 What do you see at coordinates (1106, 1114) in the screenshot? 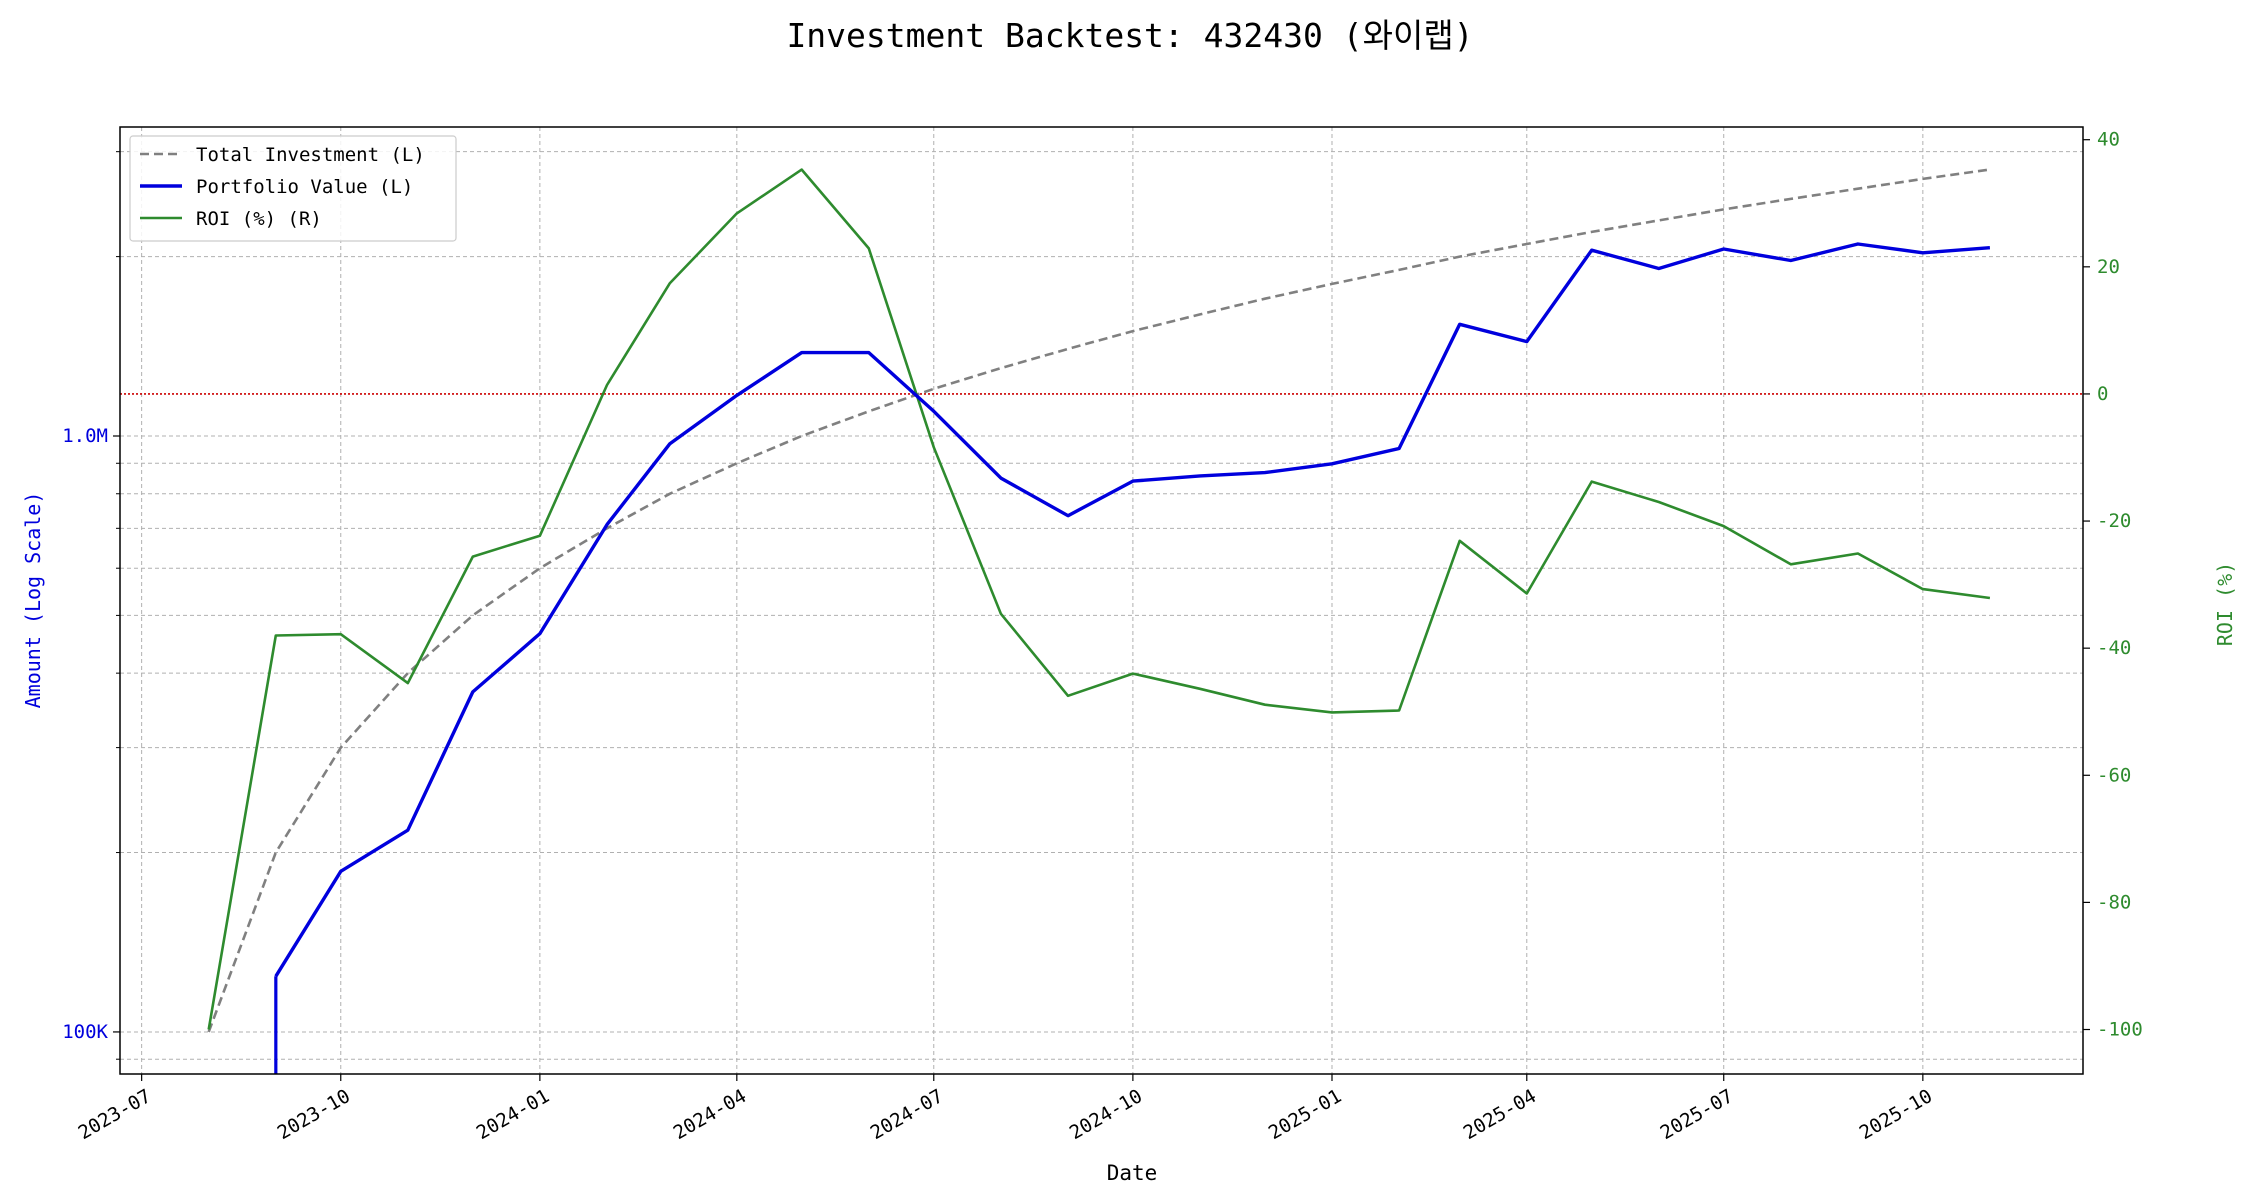
I see `x-tick-label: 2024-10` at bounding box center [1106, 1114].